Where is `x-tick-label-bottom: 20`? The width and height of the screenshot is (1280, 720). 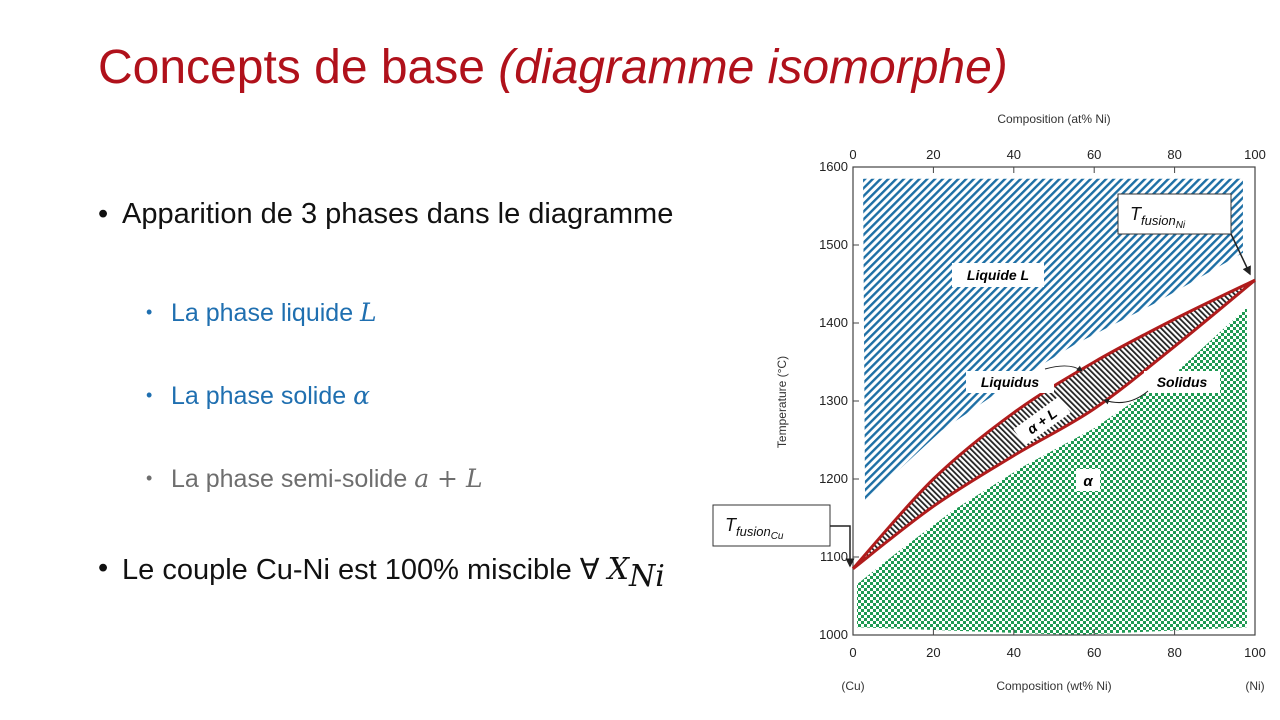
x-tick-label-bottom: 20 is located at coordinates (933, 652).